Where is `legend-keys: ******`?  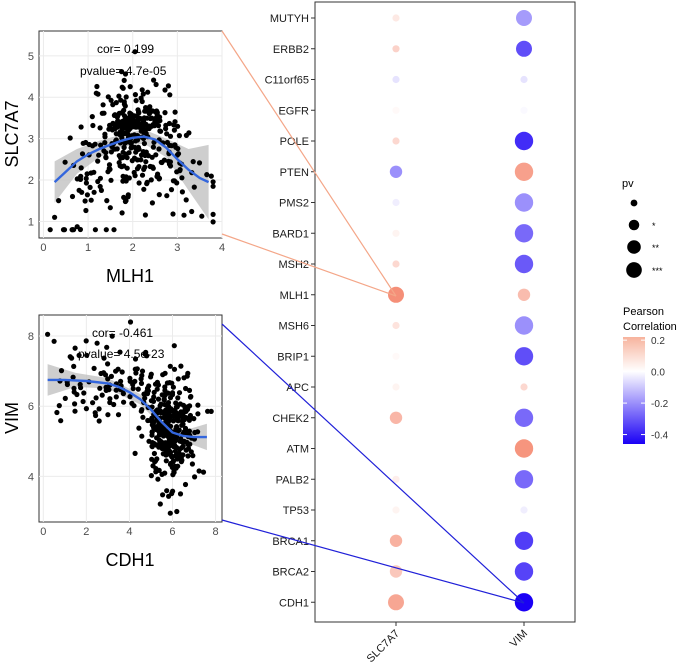
legend-keys: ****** is located at coordinates (644, 238).